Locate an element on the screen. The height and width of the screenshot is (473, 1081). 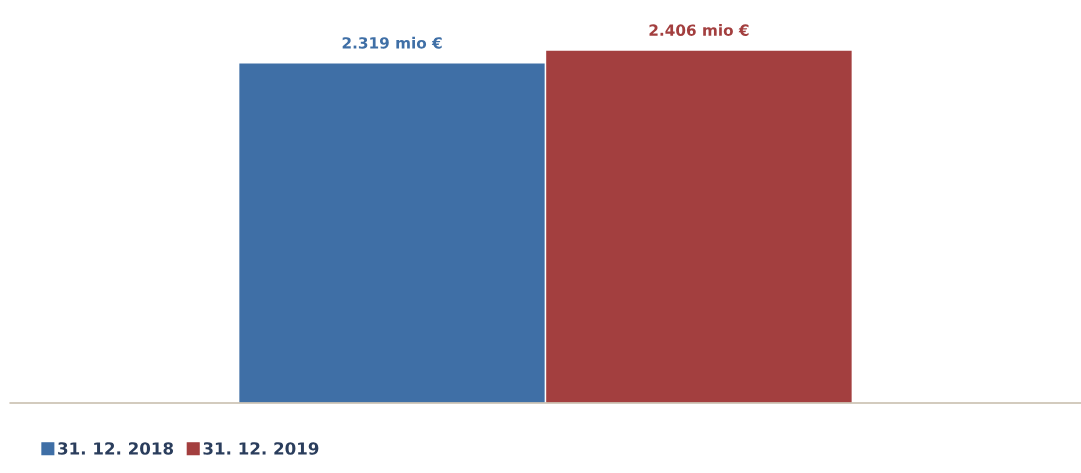
legend-label: 31. 12. 2019 is located at coordinates (261, 448).